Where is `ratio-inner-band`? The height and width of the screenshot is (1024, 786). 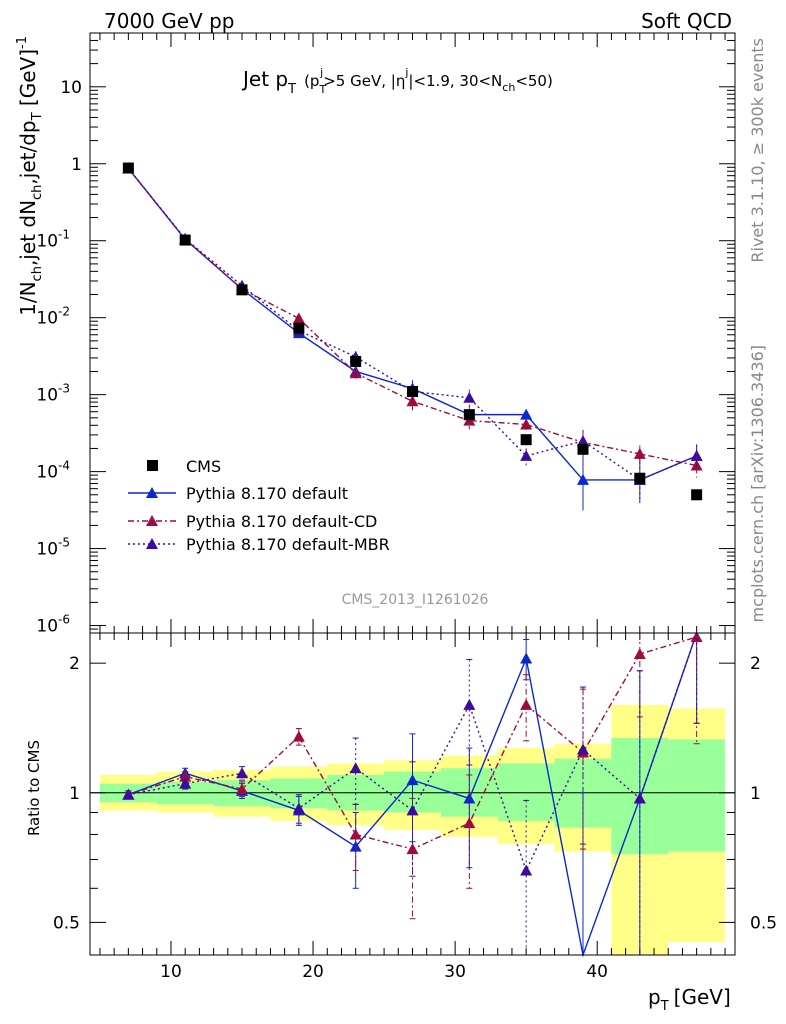 ratio-inner-band is located at coordinates (697, 795).